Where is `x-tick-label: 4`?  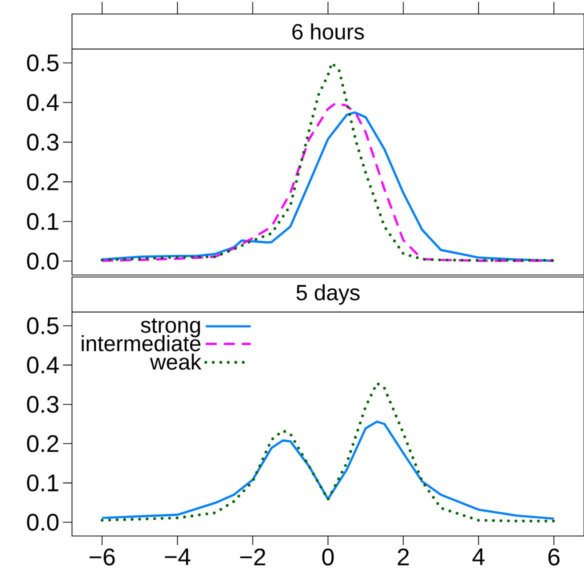 x-tick-label: 4 is located at coordinates (478, 557).